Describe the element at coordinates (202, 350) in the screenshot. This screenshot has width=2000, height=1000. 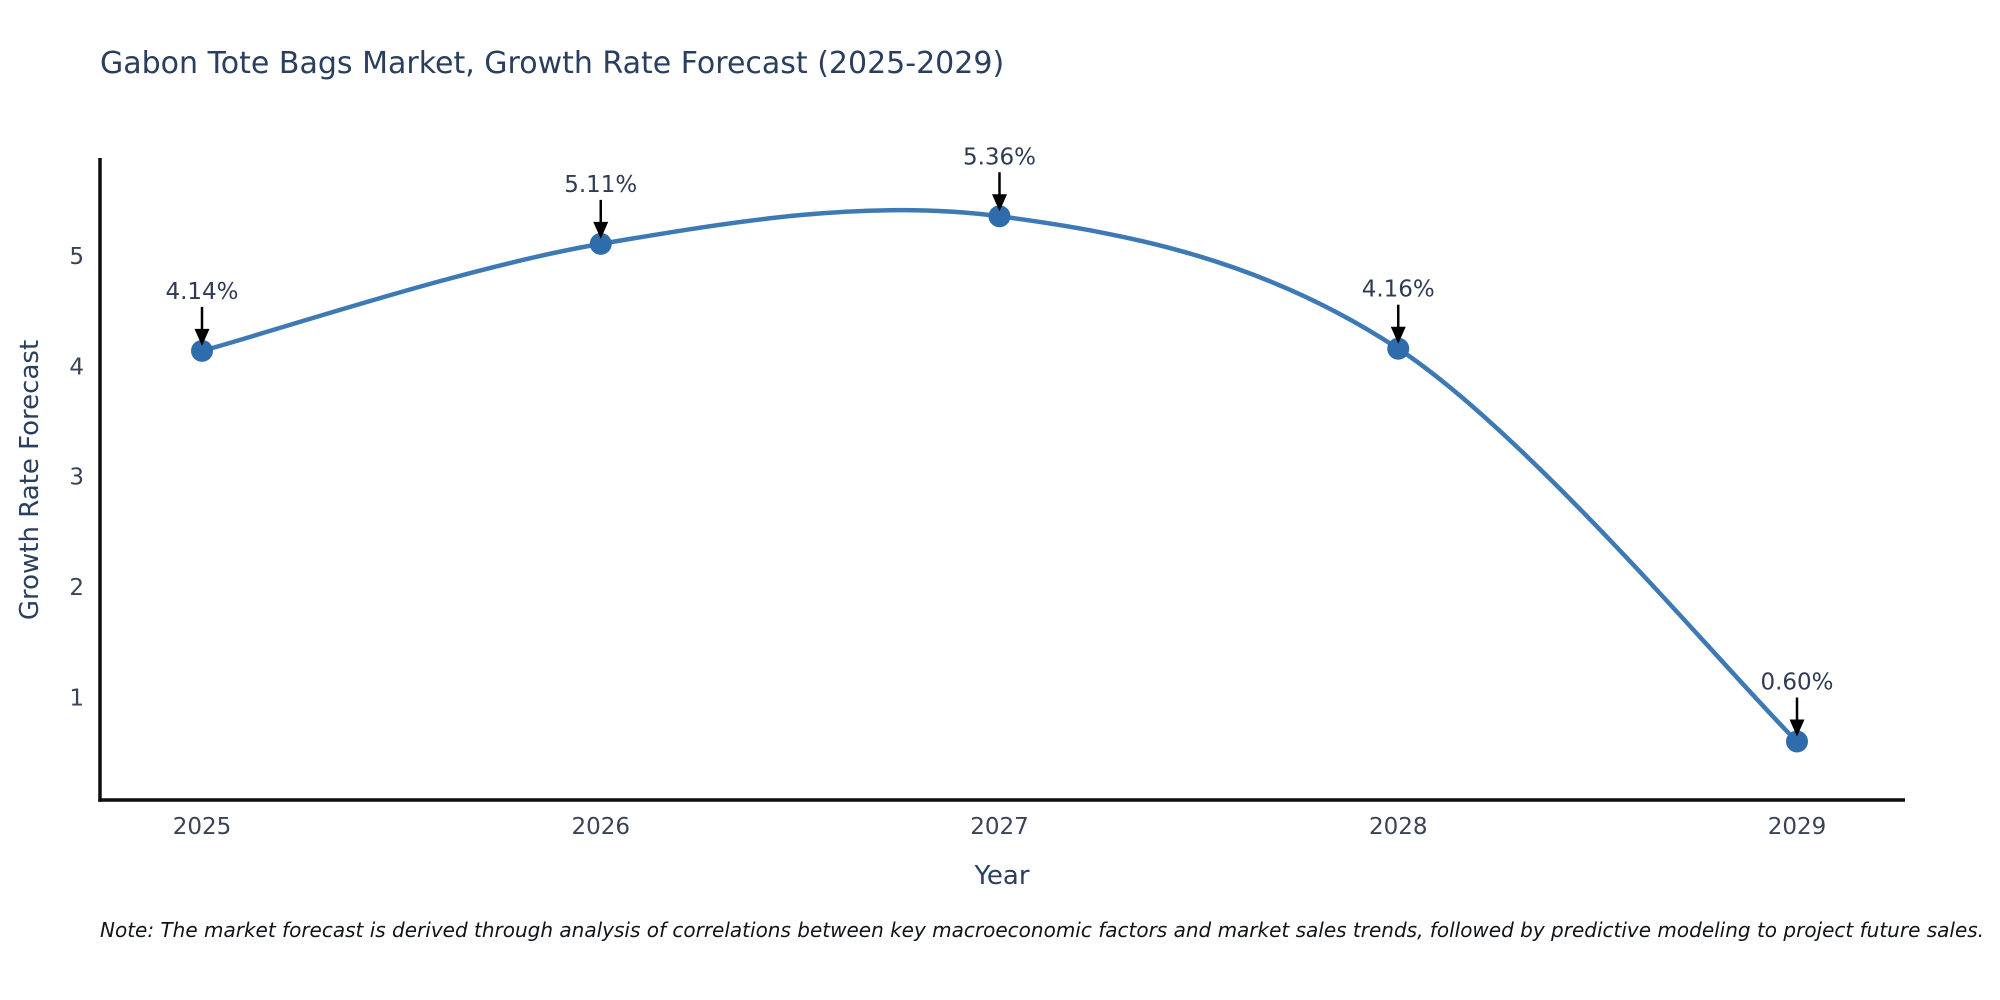
I see `data-point-2025` at that location.